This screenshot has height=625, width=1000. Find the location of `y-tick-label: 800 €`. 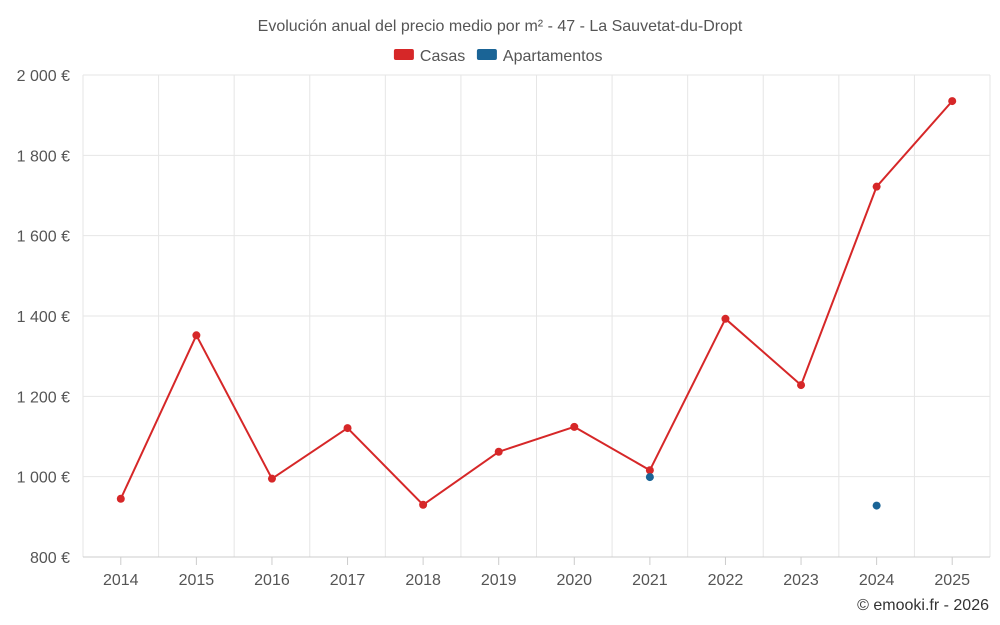

y-tick-label: 800 € is located at coordinates (50, 558).